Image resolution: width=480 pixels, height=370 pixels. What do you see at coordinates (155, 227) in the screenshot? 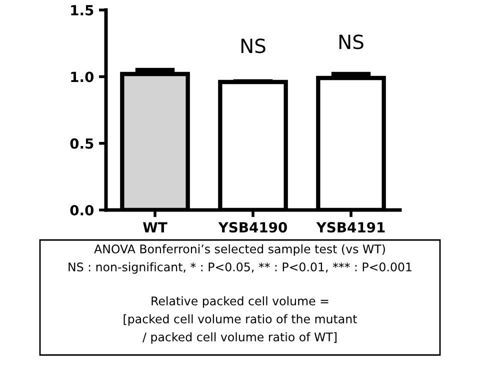
I see `x-tick-label: WT` at bounding box center [155, 227].